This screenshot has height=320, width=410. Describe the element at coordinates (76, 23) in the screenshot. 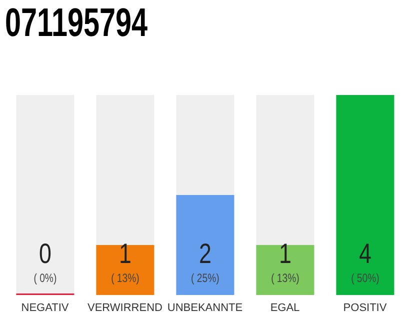

I see `chart-title: 071195794` at that location.